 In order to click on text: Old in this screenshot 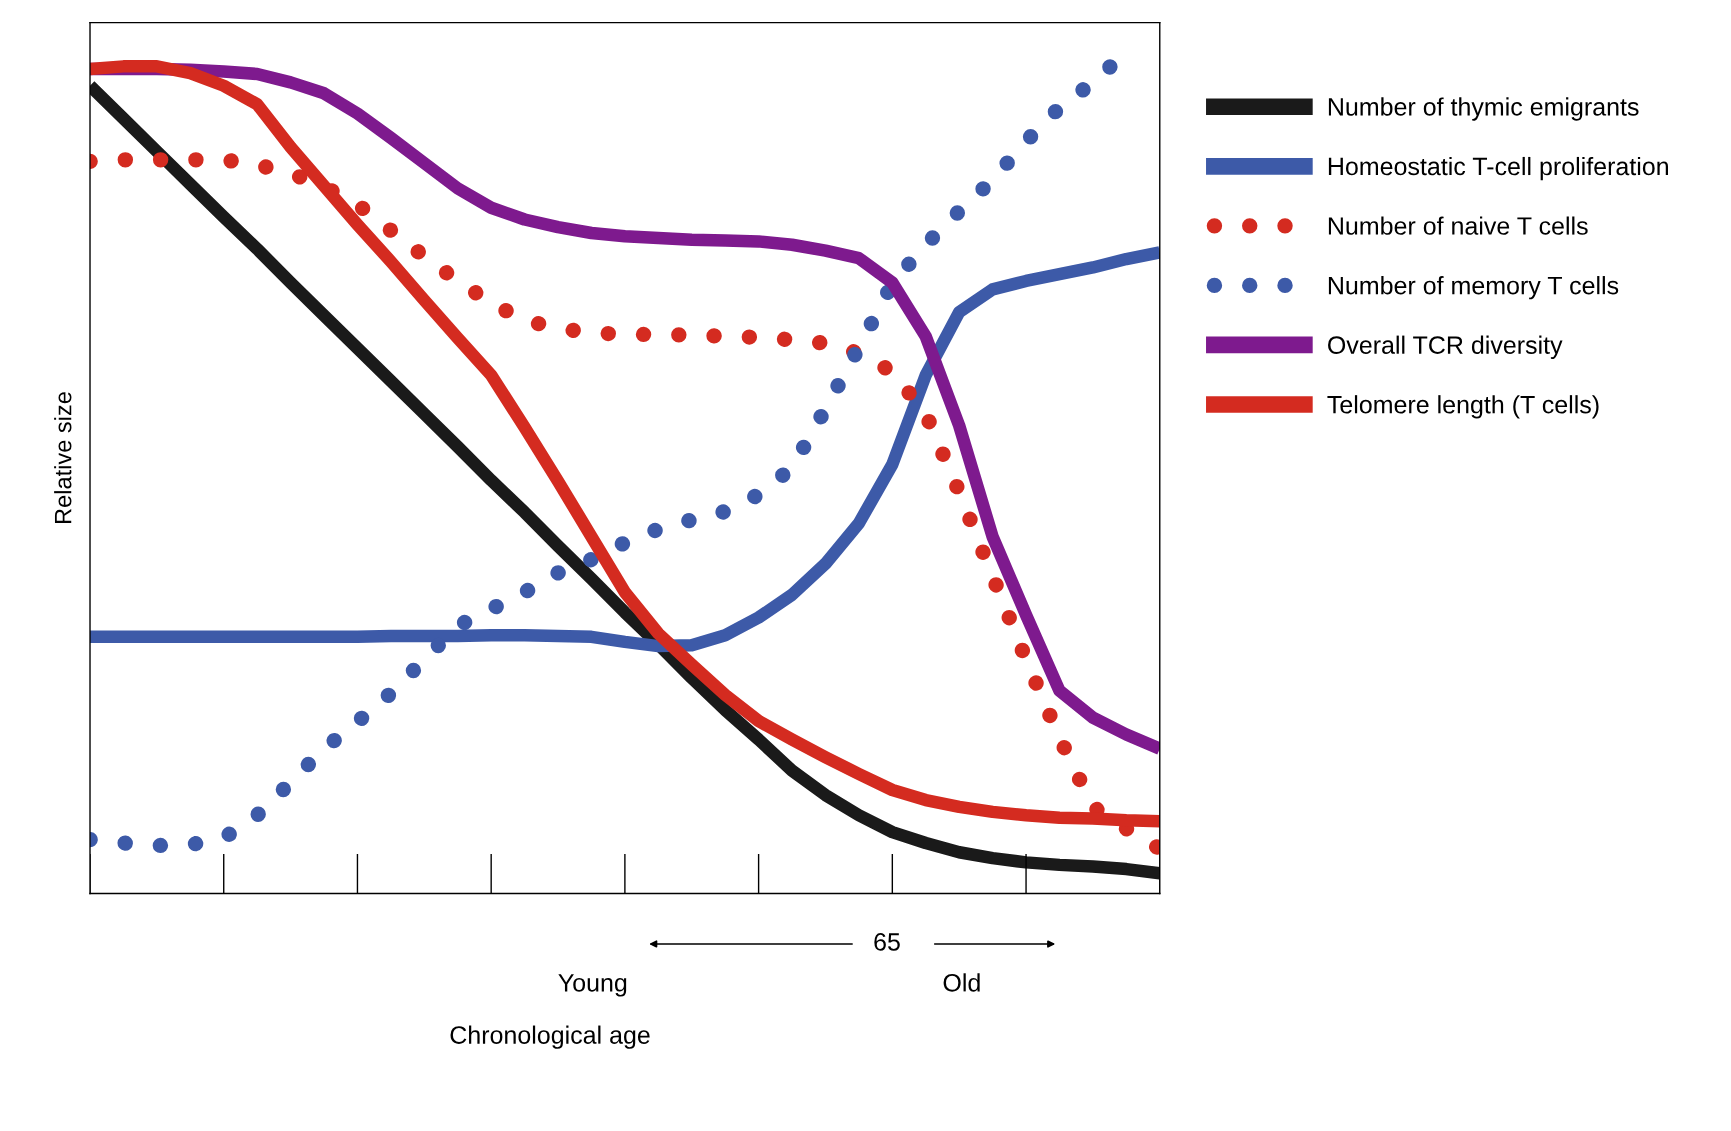, I will do `click(961, 982)`.